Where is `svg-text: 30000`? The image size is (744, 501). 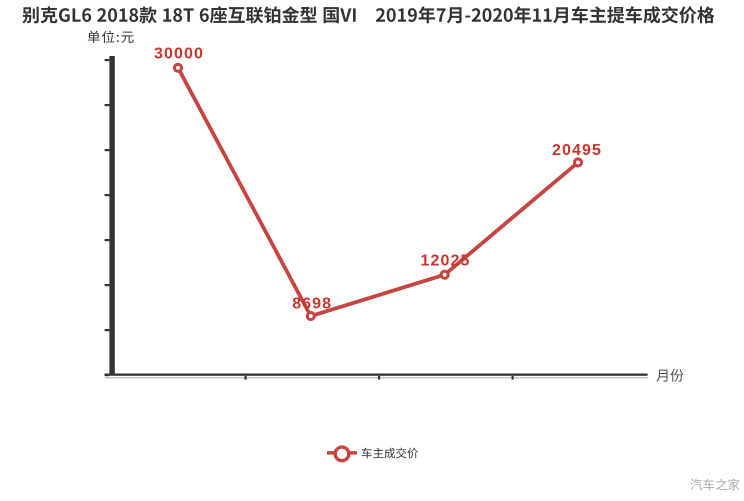 svg-text: 30000 is located at coordinates (179, 54).